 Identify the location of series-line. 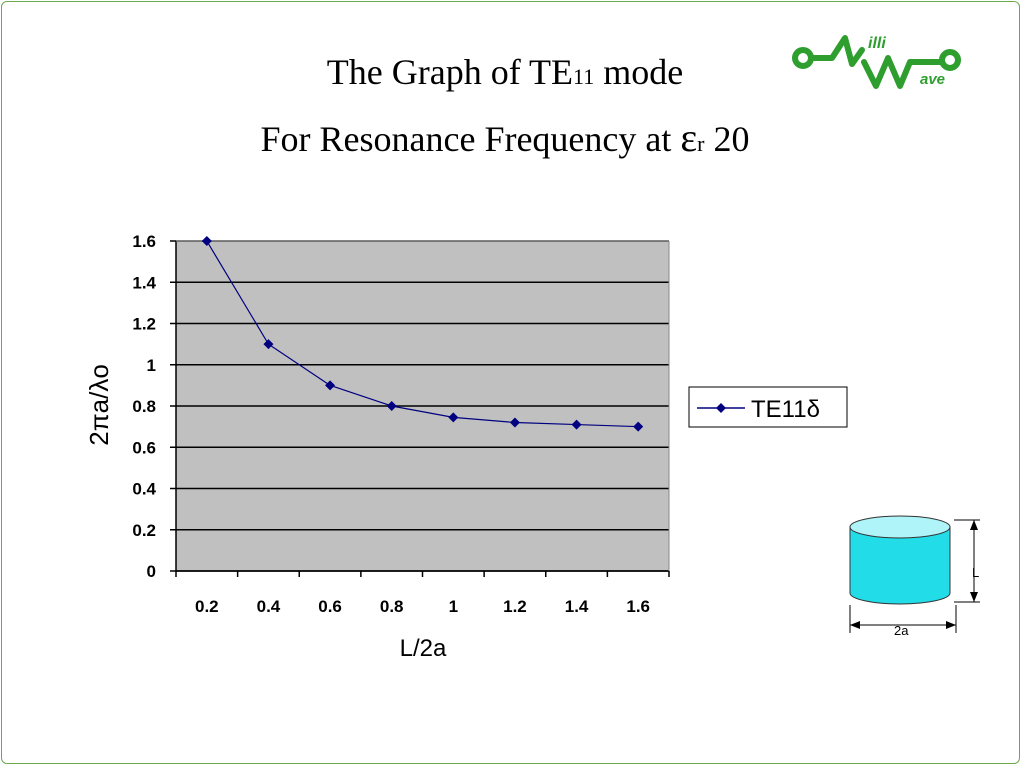
(422, 334).